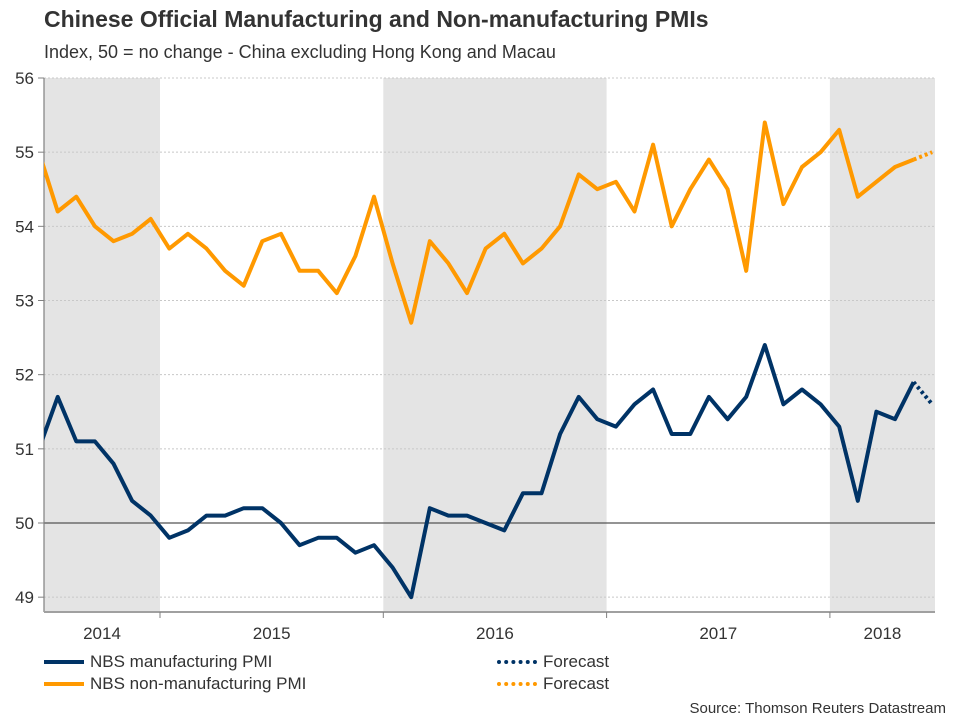 This screenshot has width=960, height=720. Describe the element at coordinates (64, 684) in the screenshot. I see `legend-swatch-non-manufacturing` at that location.